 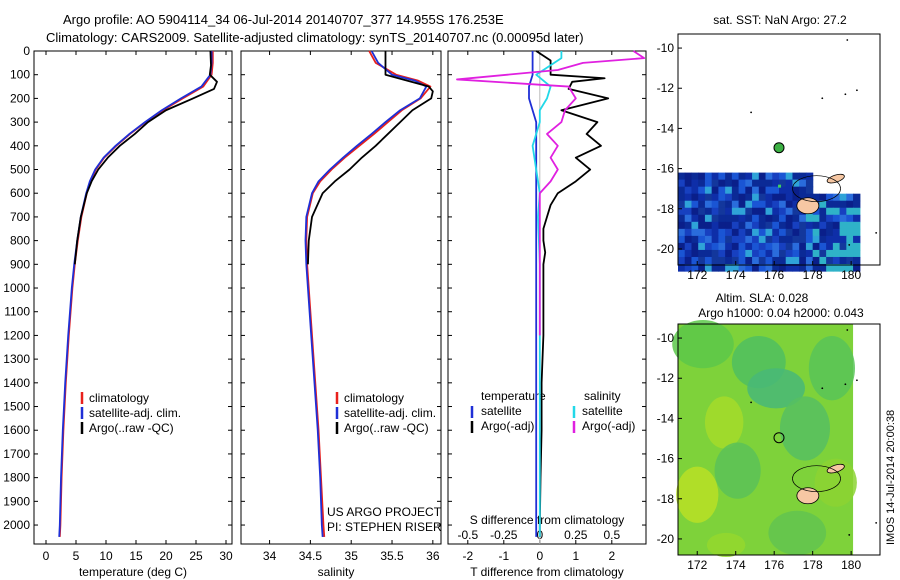 What do you see at coordinates (666, 378) in the screenshot?
I see `map-y-tick-label: -12` at bounding box center [666, 378].